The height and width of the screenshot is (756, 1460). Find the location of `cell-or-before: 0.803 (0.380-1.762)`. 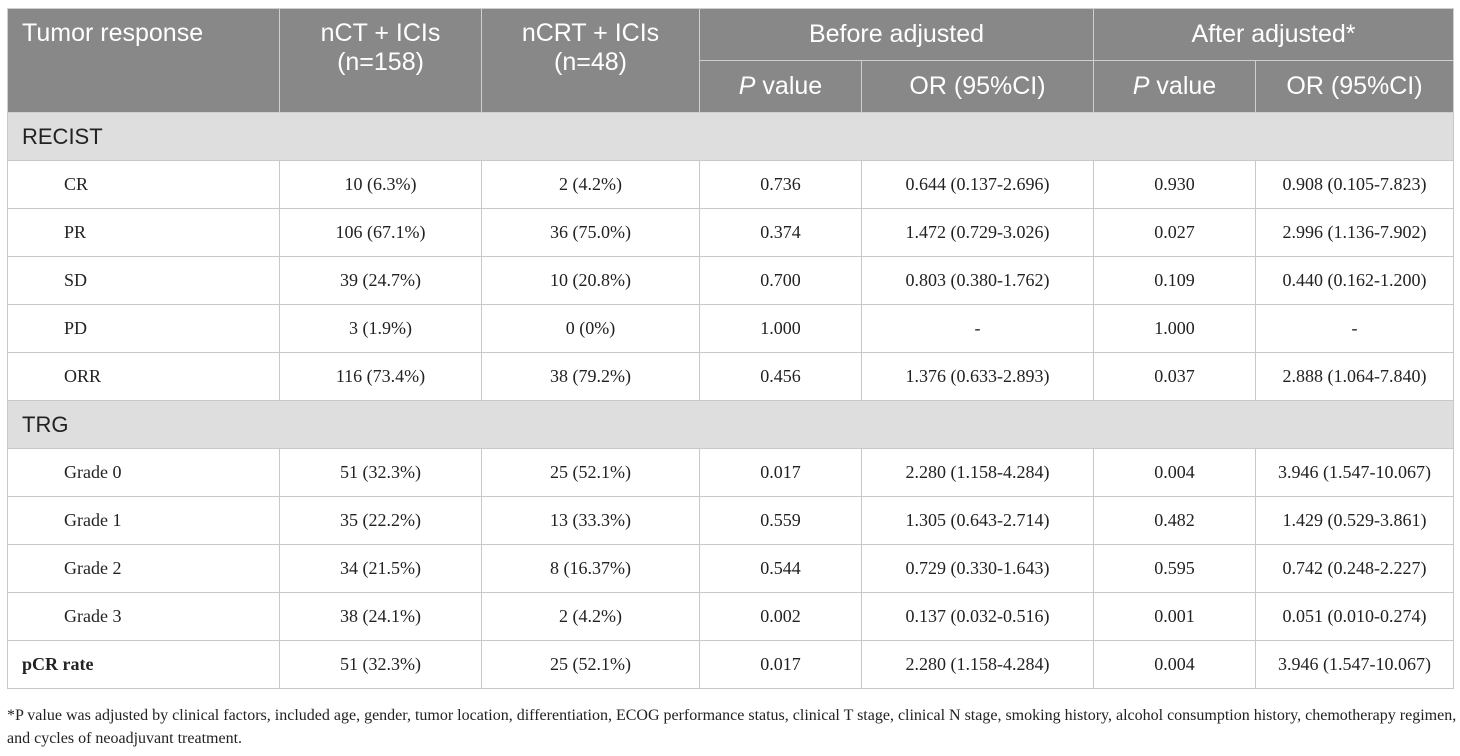

cell-or-before: 0.803 (0.380-1.762) is located at coordinates (977, 280).